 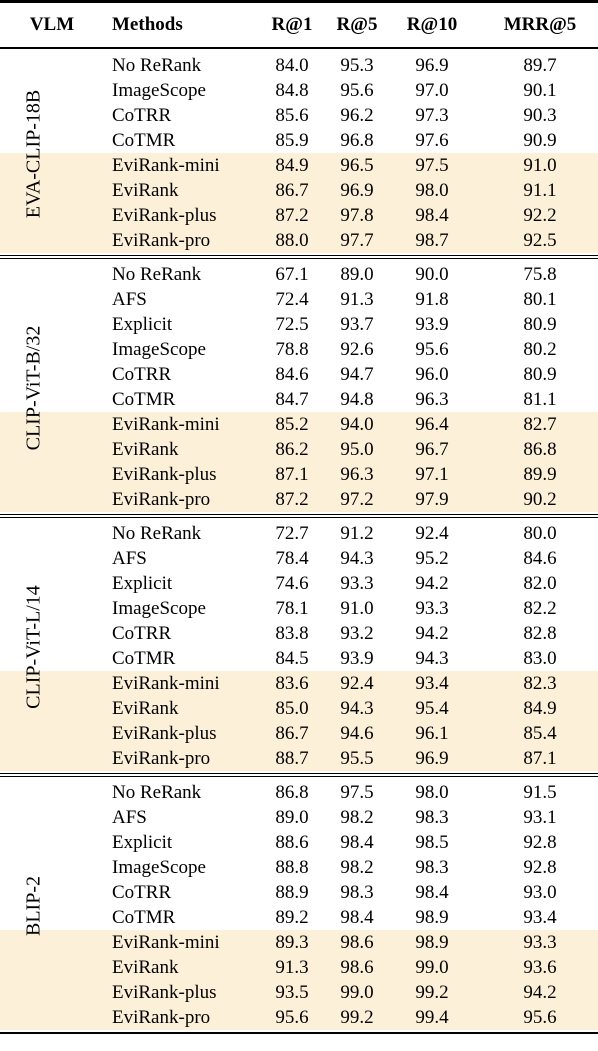 What do you see at coordinates (432, 399) in the screenshot?
I see `metric-value: 96.3` at bounding box center [432, 399].